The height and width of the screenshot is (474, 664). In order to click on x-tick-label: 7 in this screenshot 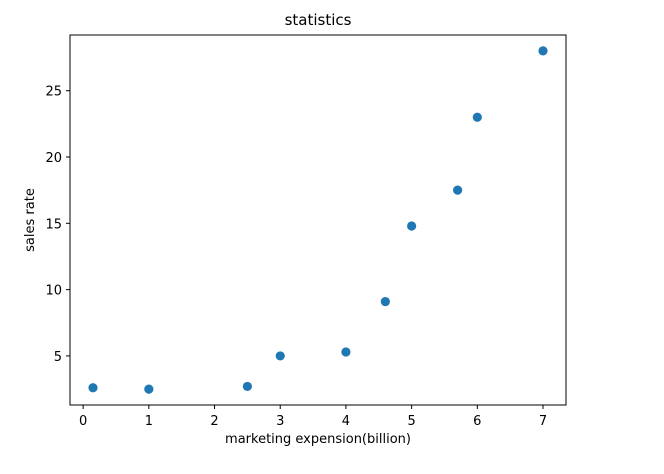, I will do `click(543, 421)`.